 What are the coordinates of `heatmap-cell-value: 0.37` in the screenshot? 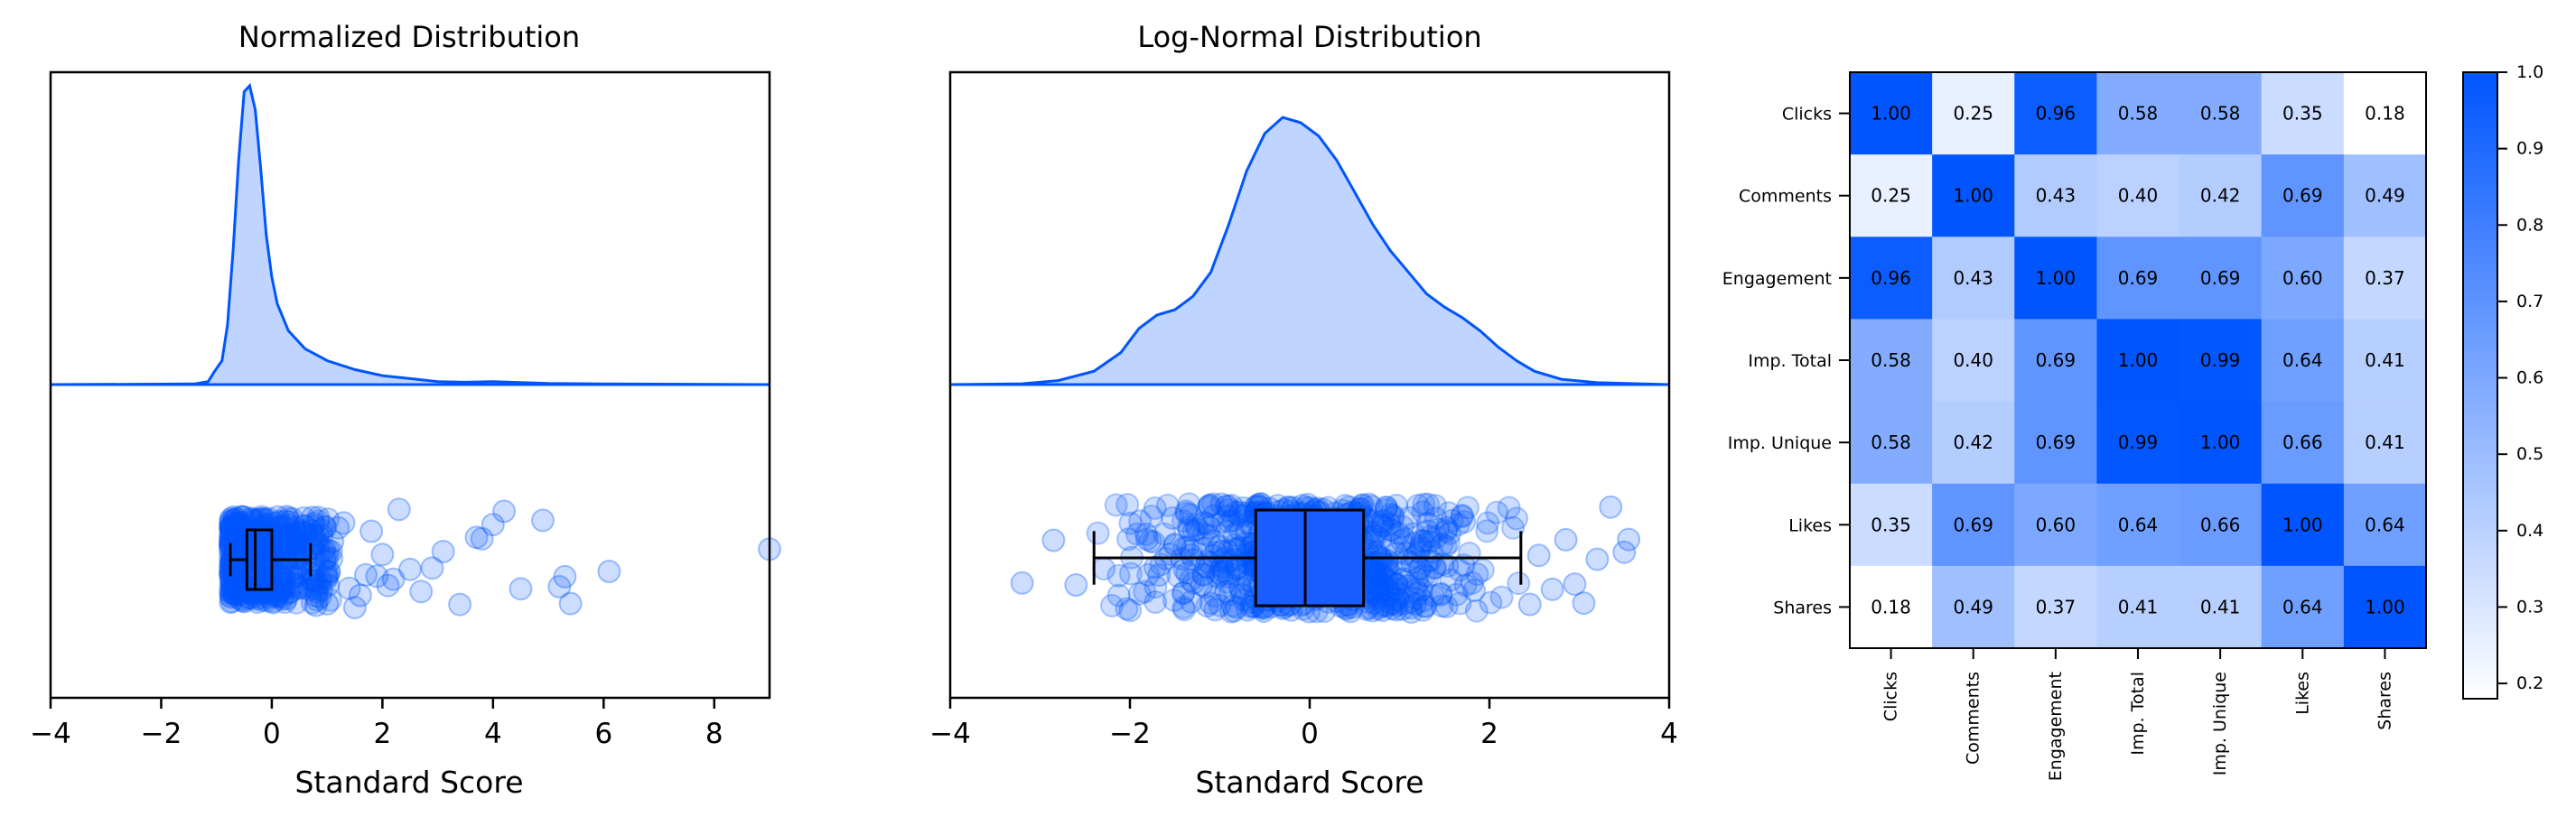 It's located at (2385, 278).